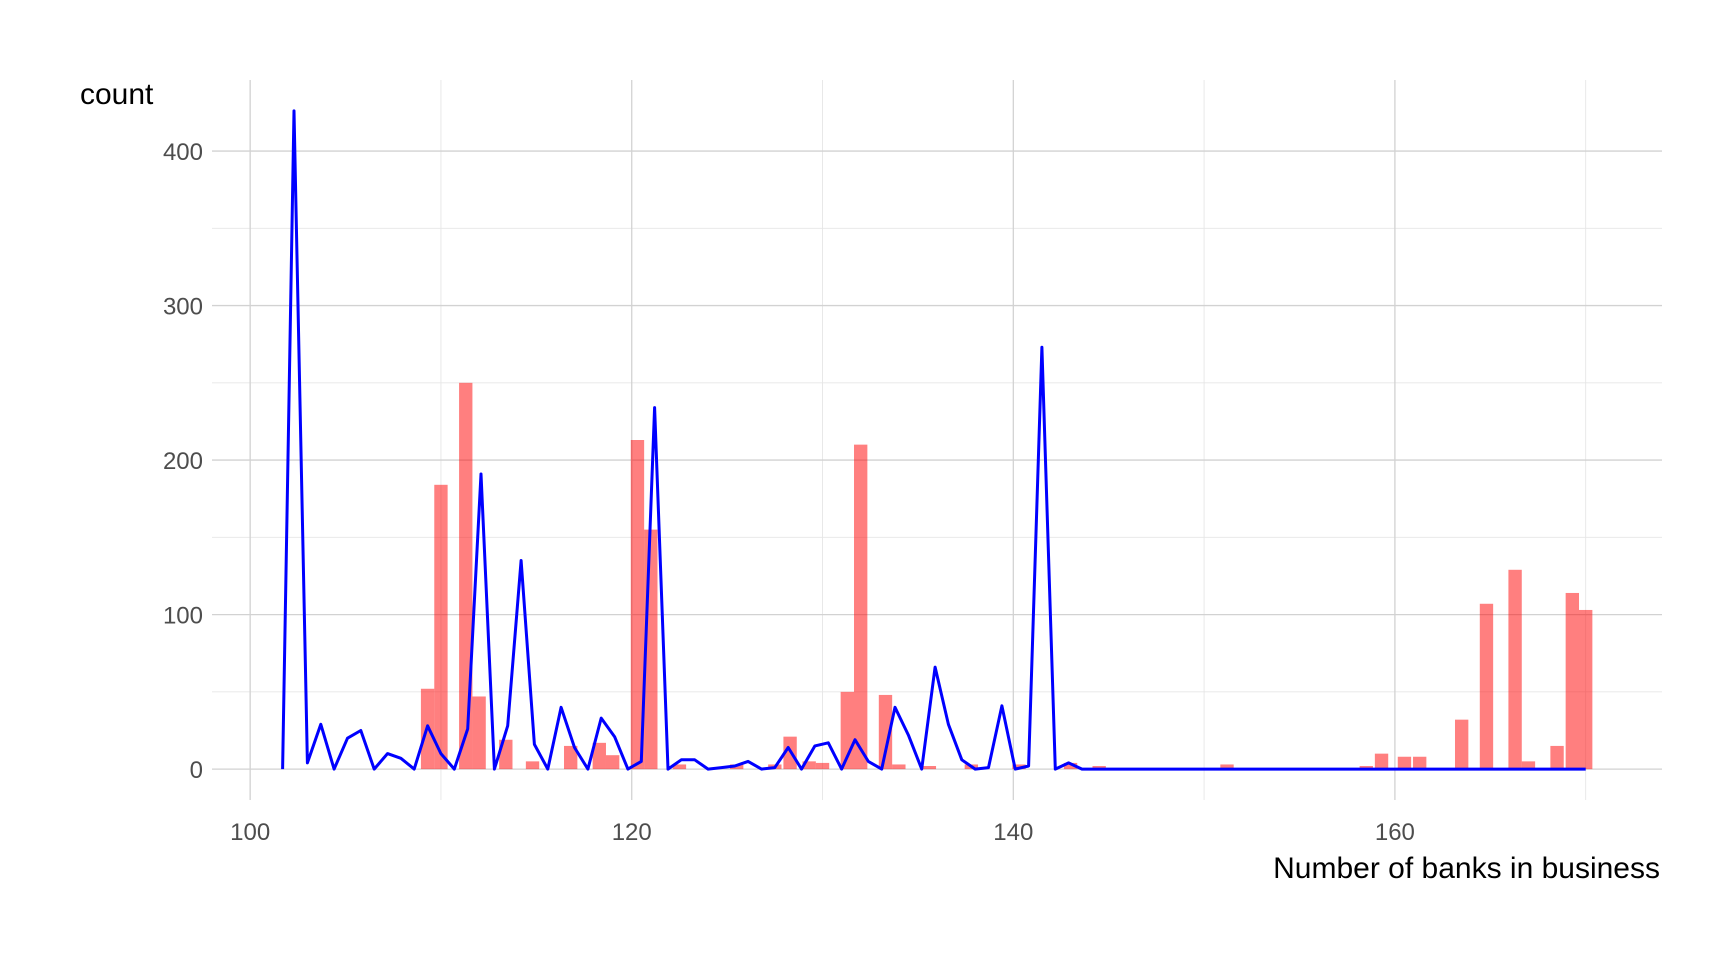 Image resolution: width=1728 pixels, height=960 pixels. What do you see at coordinates (183, 152) in the screenshot?
I see `y-tick-label: 400` at bounding box center [183, 152].